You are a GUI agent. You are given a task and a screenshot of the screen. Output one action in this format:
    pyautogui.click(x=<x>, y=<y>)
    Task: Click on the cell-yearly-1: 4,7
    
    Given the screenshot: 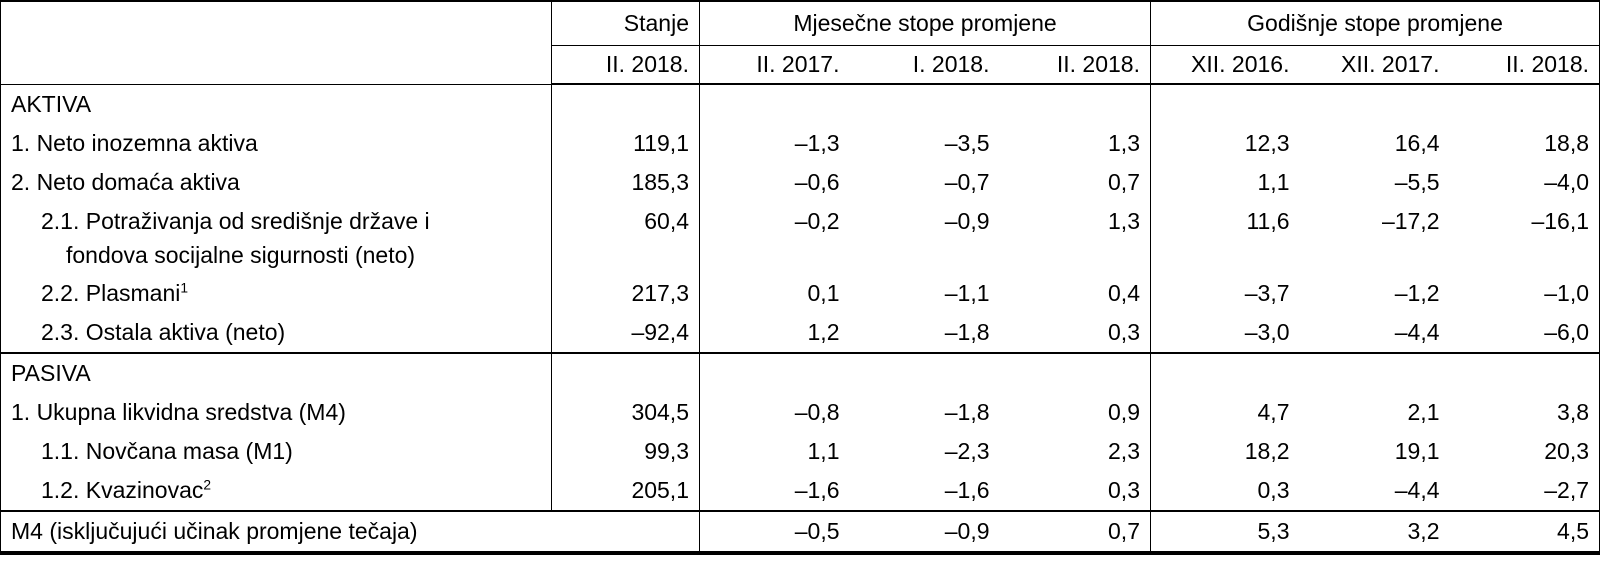 What is the action you would take?
    pyautogui.click(x=1225, y=412)
    